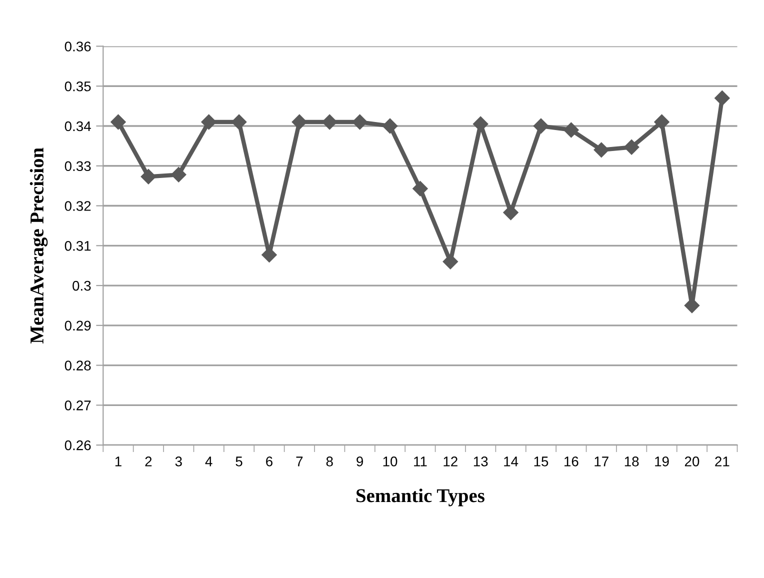 The width and height of the screenshot is (764, 578). Describe the element at coordinates (239, 461) in the screenshot. I see `x-tick-label: 5` at that location.